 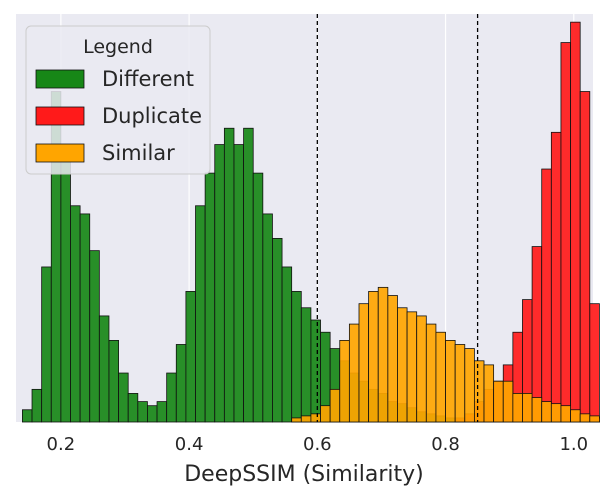 I want to click on x-tick-label: 0.4, so click(x=189, y=444).